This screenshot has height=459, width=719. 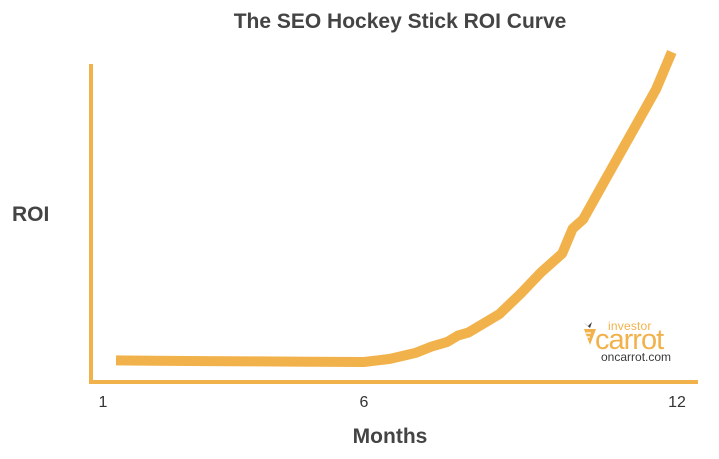 What do you see at coordinates (400, 21) in the screenshot?
I see `chart-title: The SEO Hockey Stick ROI Curve` at bounding box center [400, 21].